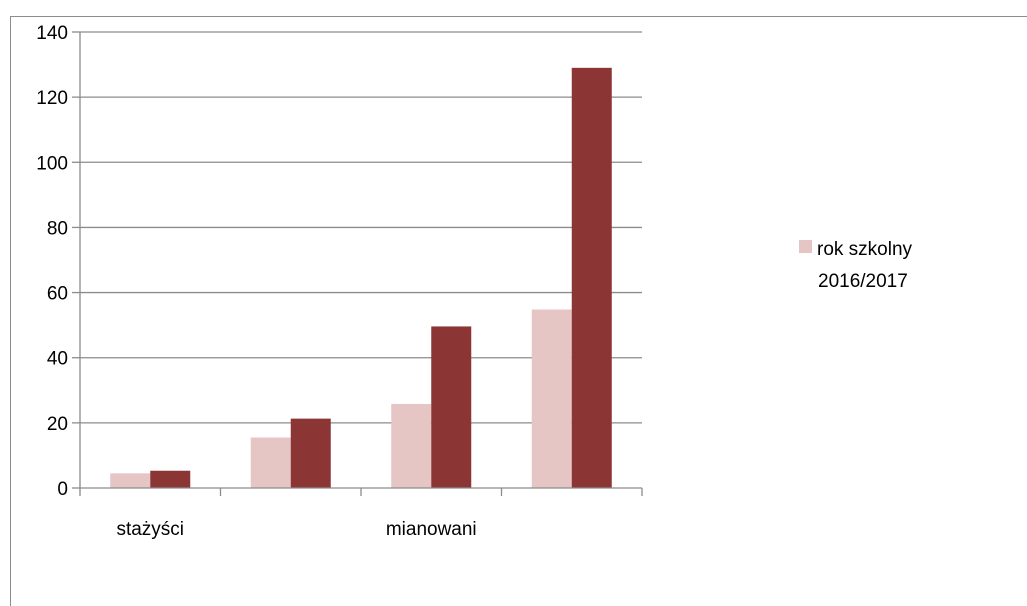 The image size is (1027, 606). What do you see at coordinates (52, 261) in the screenshot?
I see `y-tick-labels: 0 20 40 60 80 100 120 140` at bounding box center [52, 261].